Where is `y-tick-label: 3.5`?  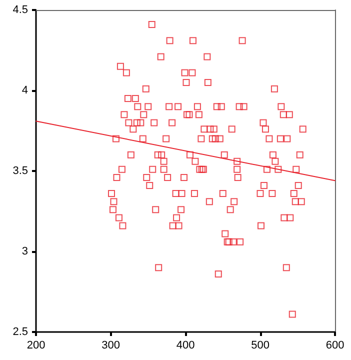
y-tick-label: 3.5 is located at coordinates (20, 171).